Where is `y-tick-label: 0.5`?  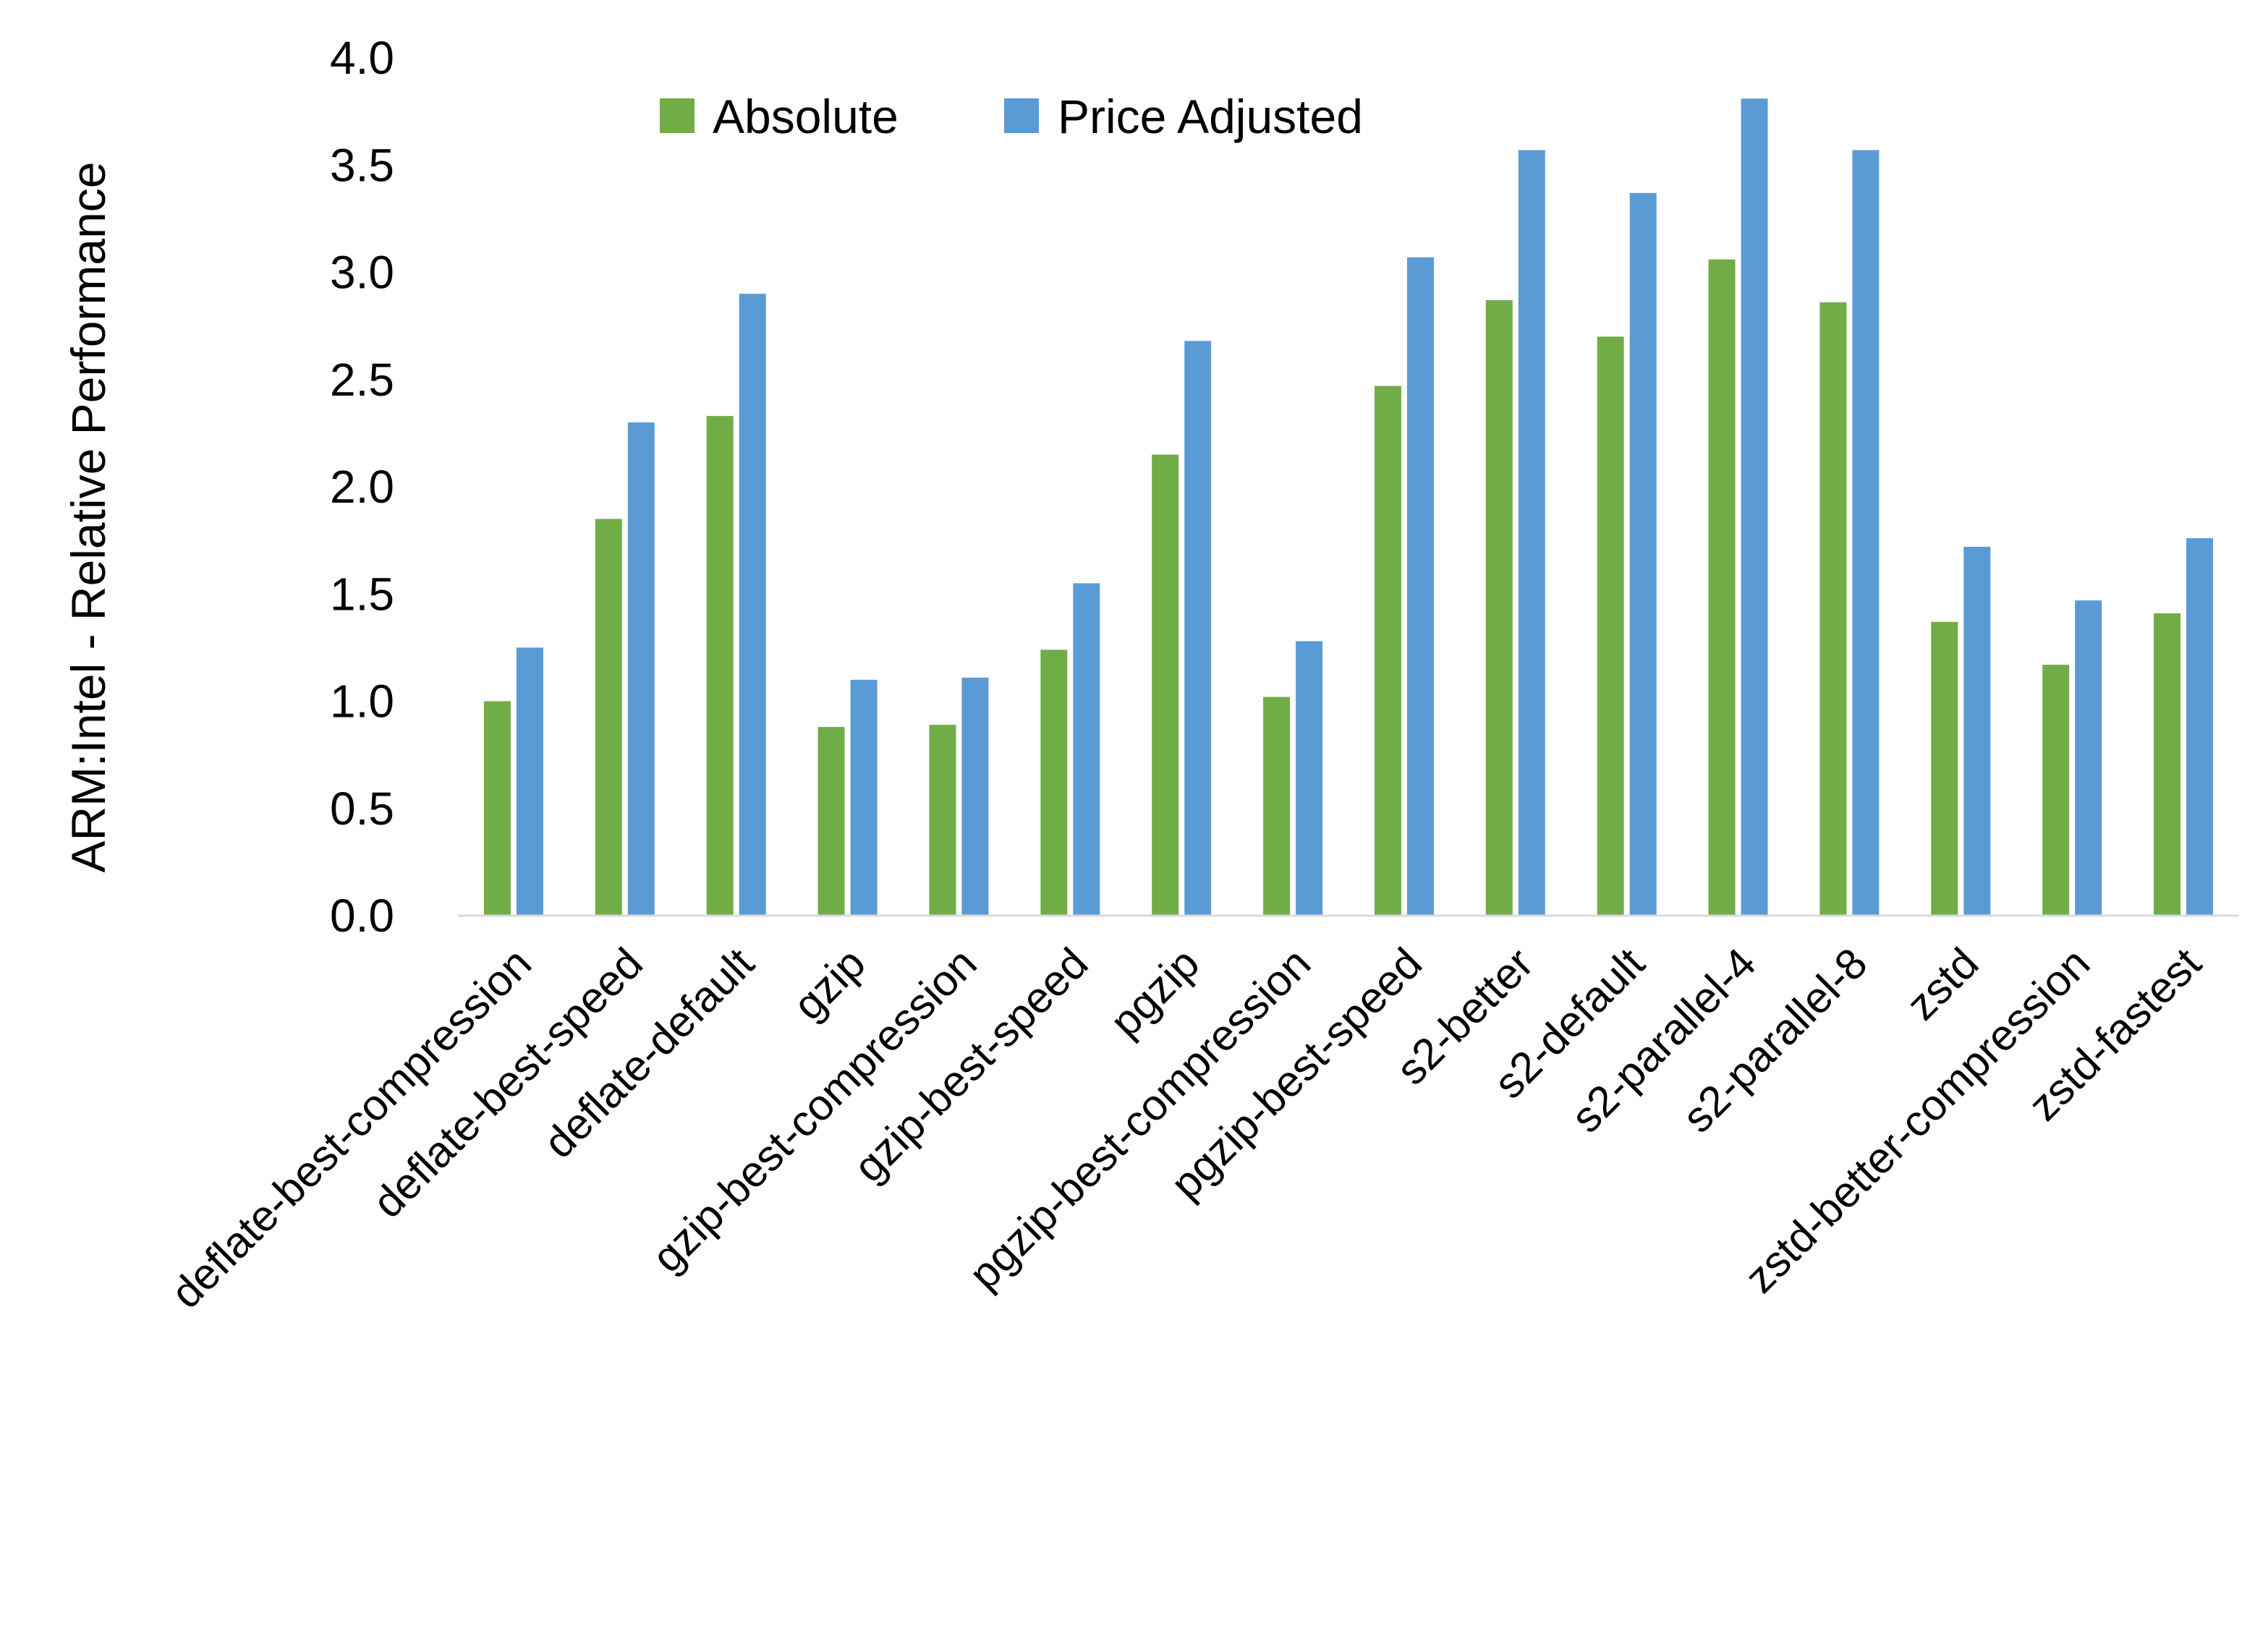 y-tick-label: 0.5 is located at coordinates (362, 809).